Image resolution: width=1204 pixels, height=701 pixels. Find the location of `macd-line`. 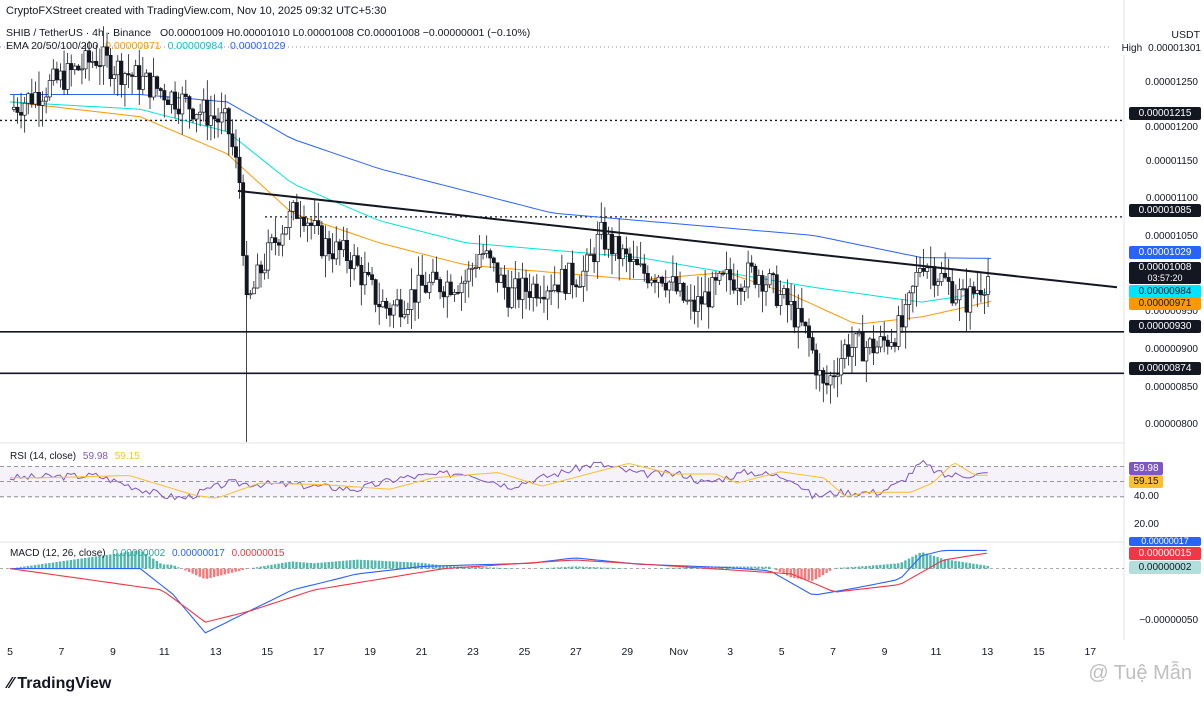

macd-line is located at coordinates (498, 591).